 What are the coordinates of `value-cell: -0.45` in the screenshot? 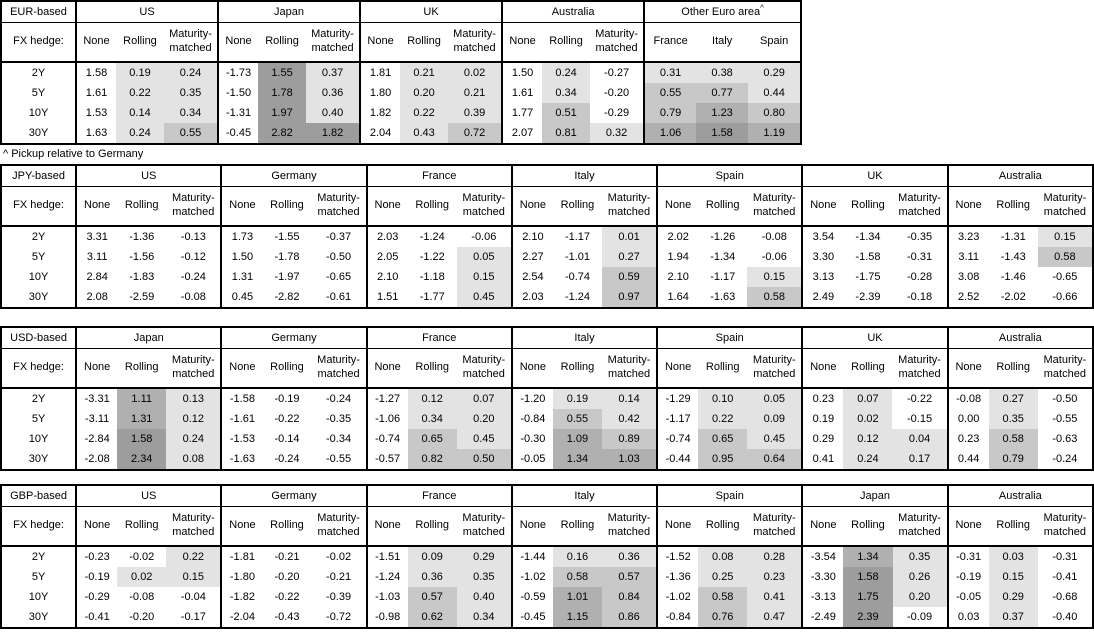 It's located at (238, 133).